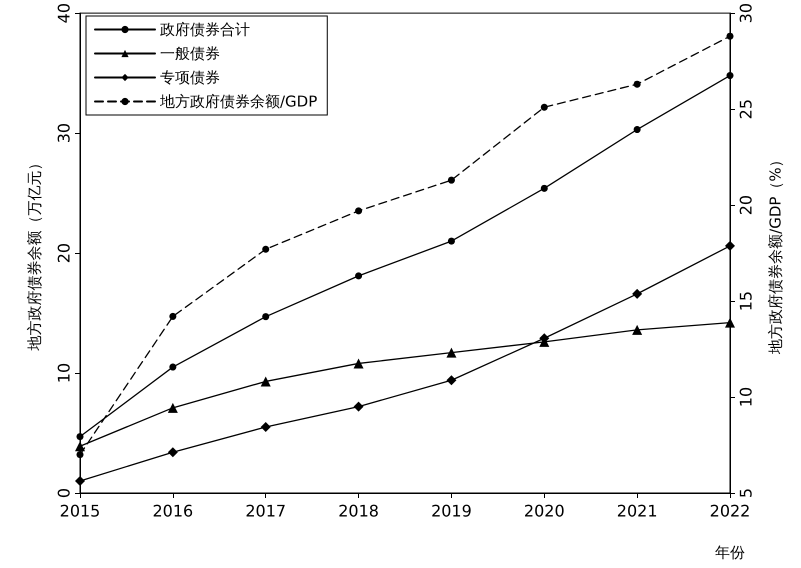  Describe the element at coordinates (238, 101) in the screenshot. I see `legend-label: 地方政府债券余额/GDP` at that location.